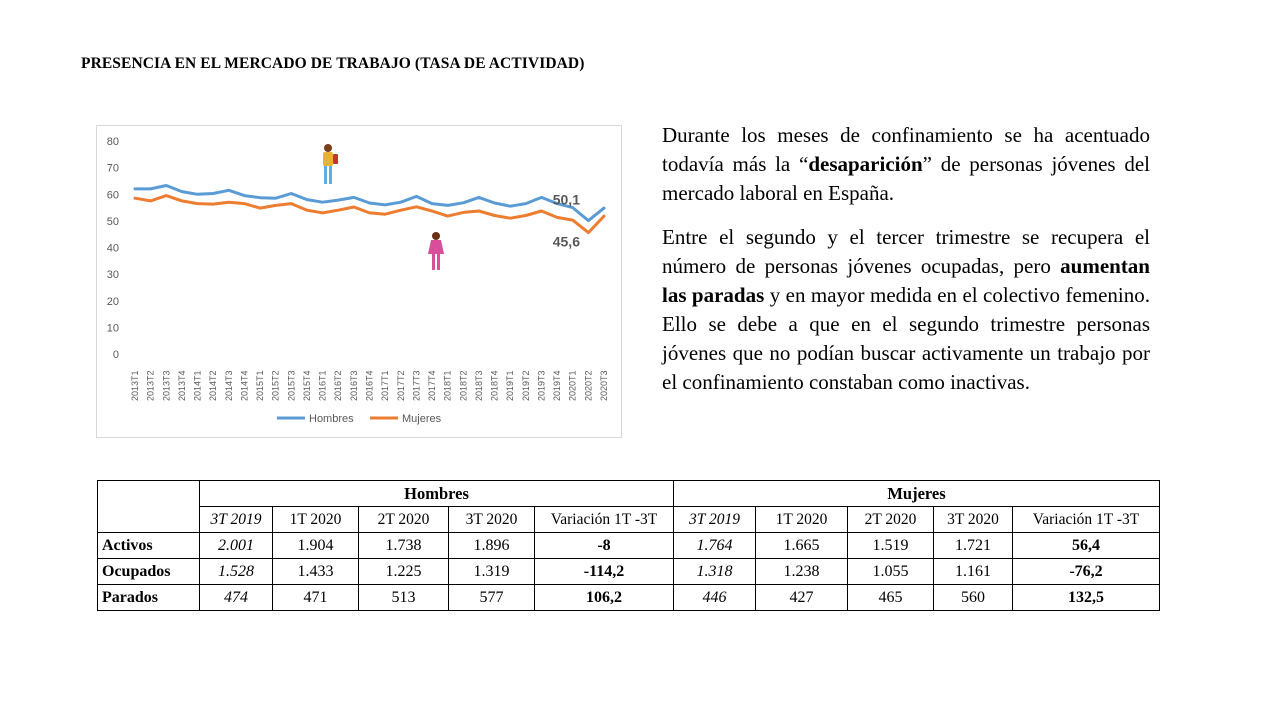  I want to click on table-cell: 1.519, so click(890, 545).